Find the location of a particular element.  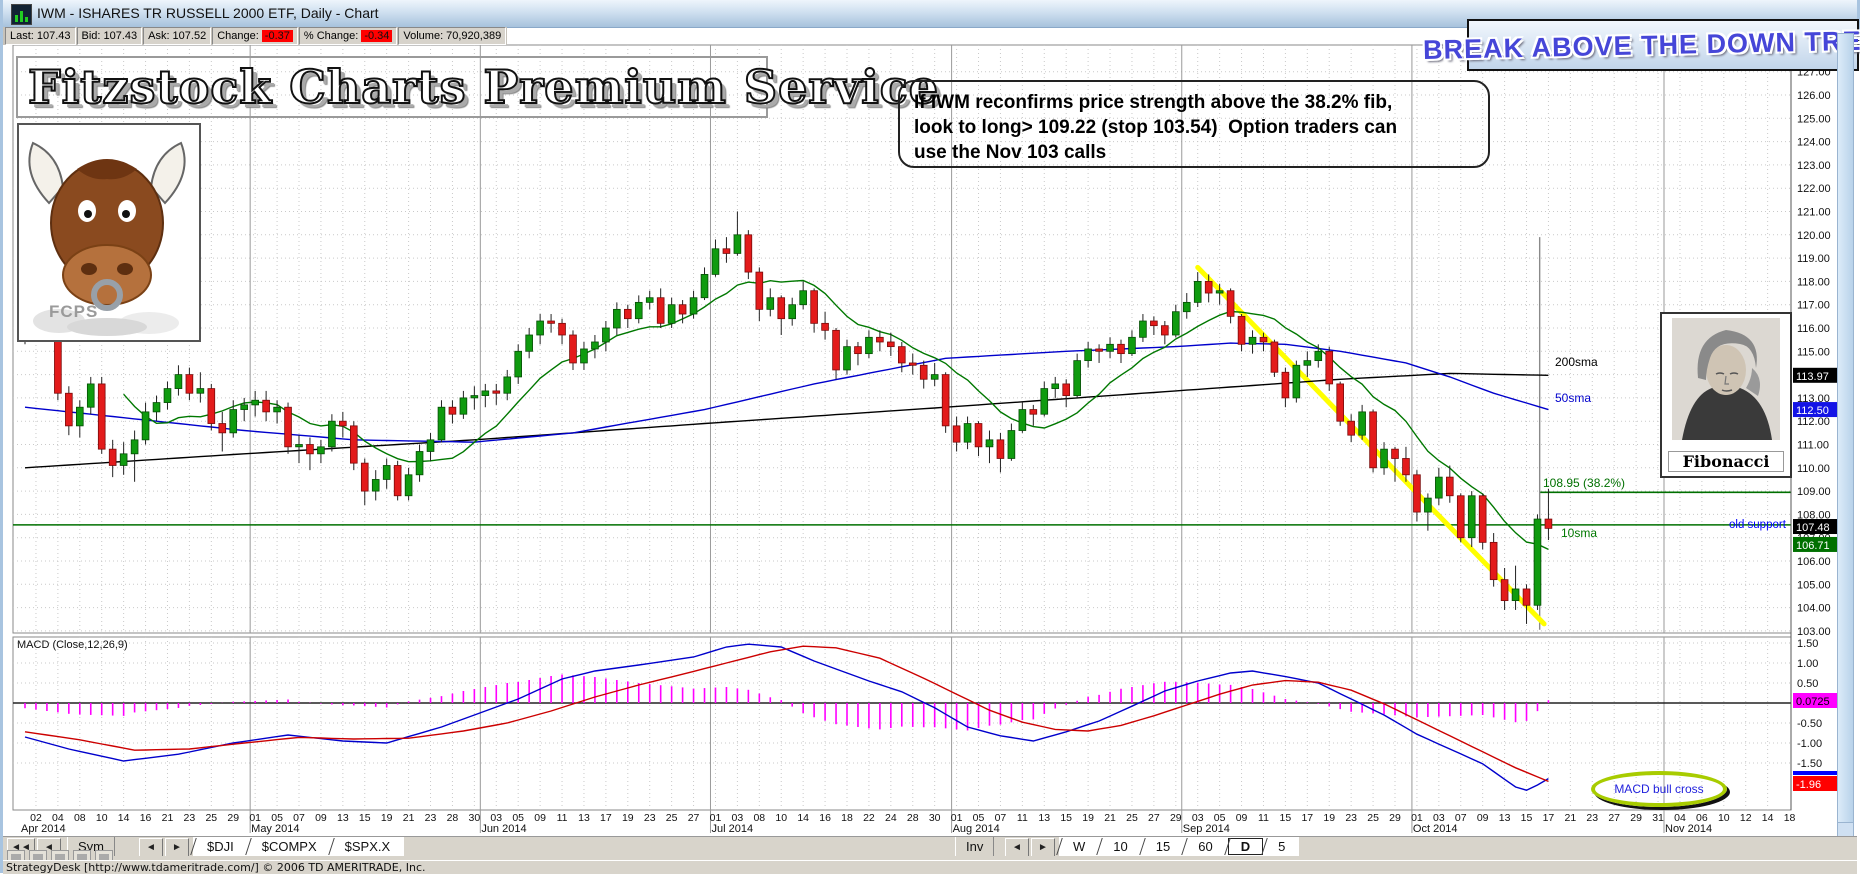

date-tick-label: 24 is located at coordinates (891, 818).